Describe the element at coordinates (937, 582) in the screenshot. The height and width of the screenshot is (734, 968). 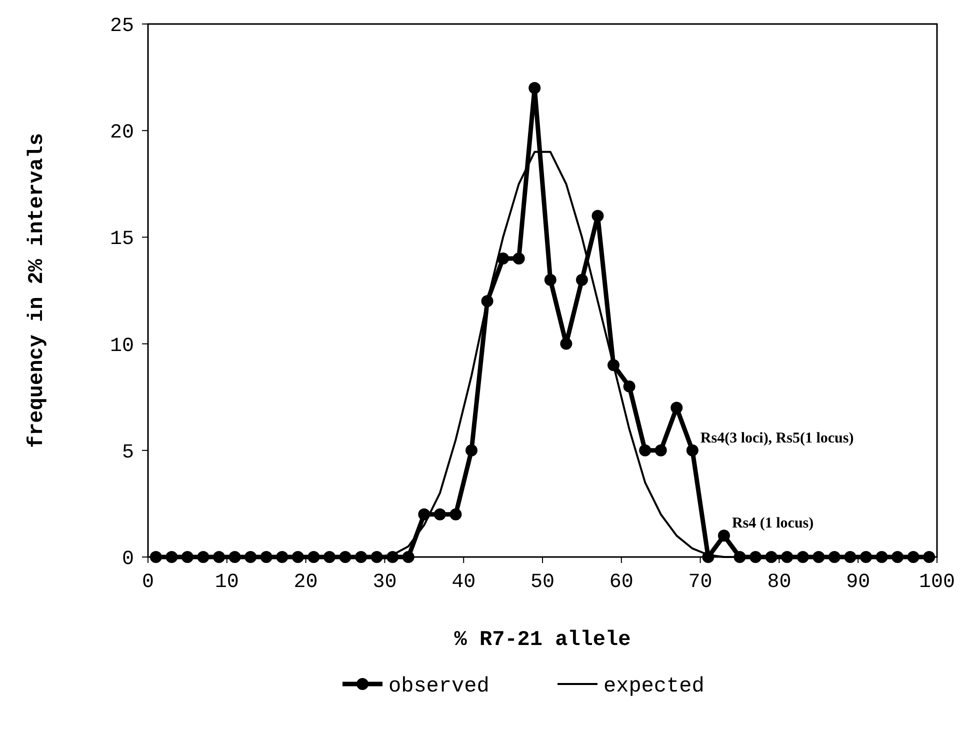
I see `x-tick-label: 100` at that location.